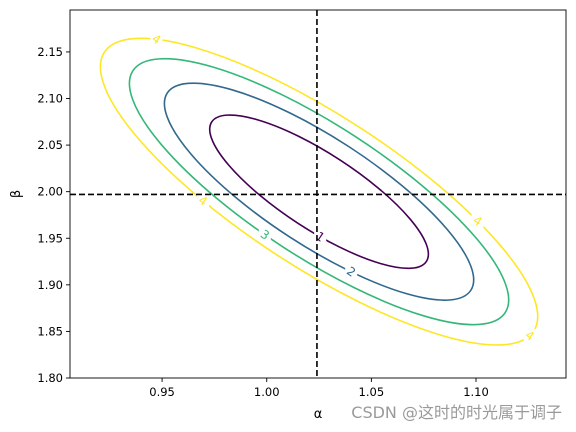 Image resolution: width=576 pixels, height=432 pixels. Describe the element at coordinates (267, 392) in the screenshot. I see `x-tick-label: 1.00` at that location.